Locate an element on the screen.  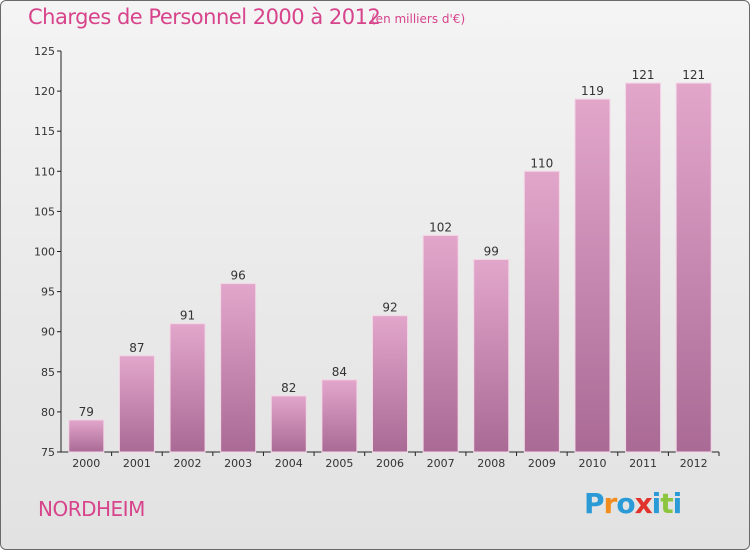
value-label-2003: 96 is located at coordinates (238, 276).